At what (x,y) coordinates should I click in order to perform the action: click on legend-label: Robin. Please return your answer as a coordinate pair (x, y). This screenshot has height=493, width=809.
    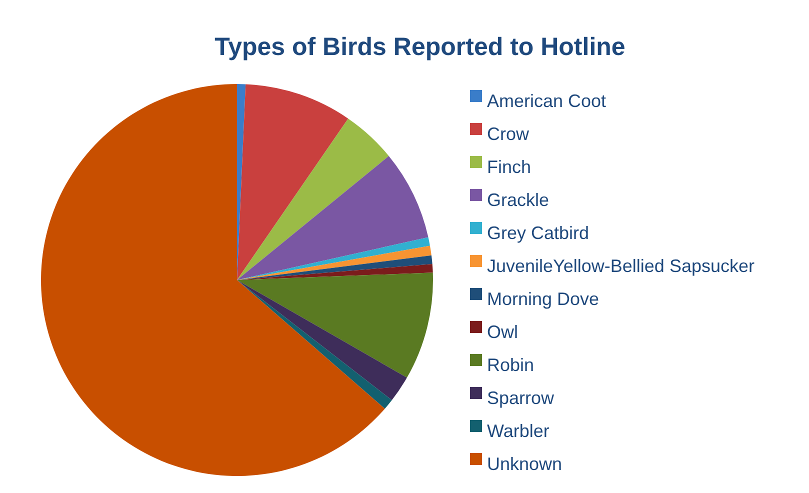
    Looking at the image, I should click on (510, 364).